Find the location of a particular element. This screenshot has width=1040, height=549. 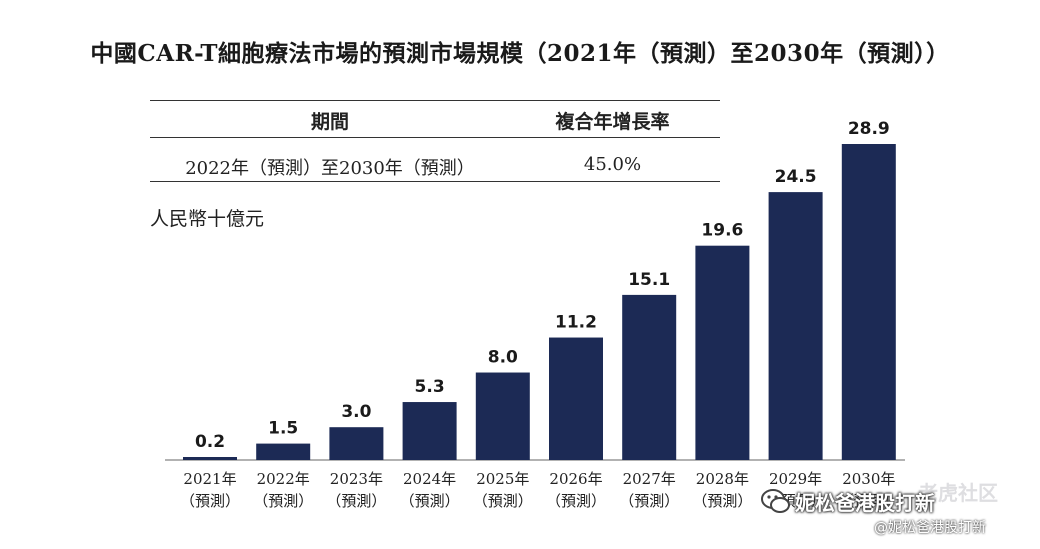

x-tick-label: 2025年 is located at coordinates (502, 479).